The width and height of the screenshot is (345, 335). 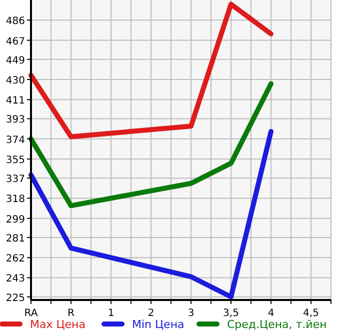 I want to click on x-tick-label: 2, so click(x=151, y=313).